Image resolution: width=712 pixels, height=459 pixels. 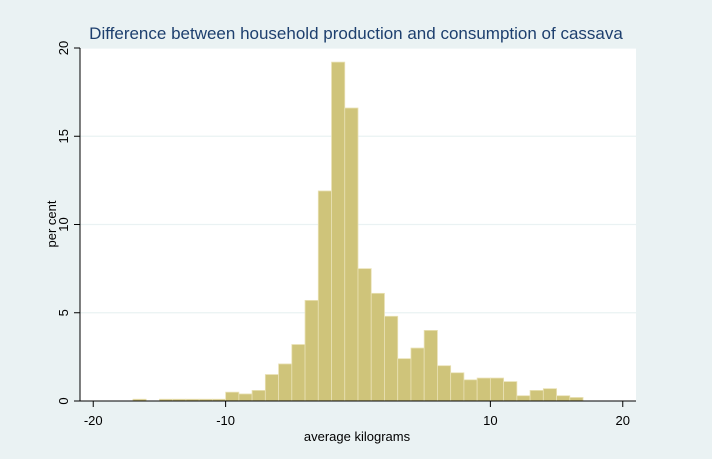 I want to click on x-tick-label: -10, so click(x=225, y=420).